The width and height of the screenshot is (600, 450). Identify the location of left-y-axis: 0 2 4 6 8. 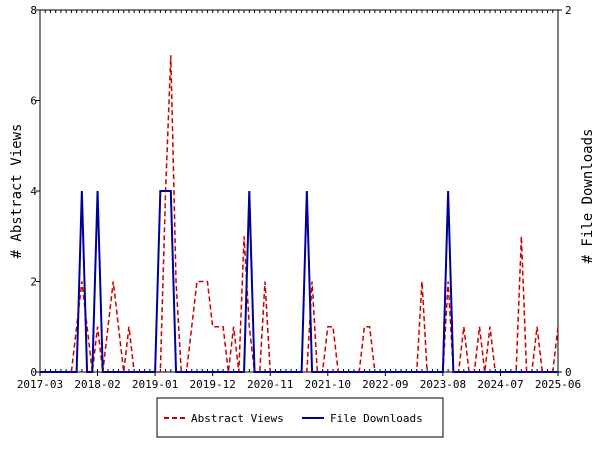
(35, 191).